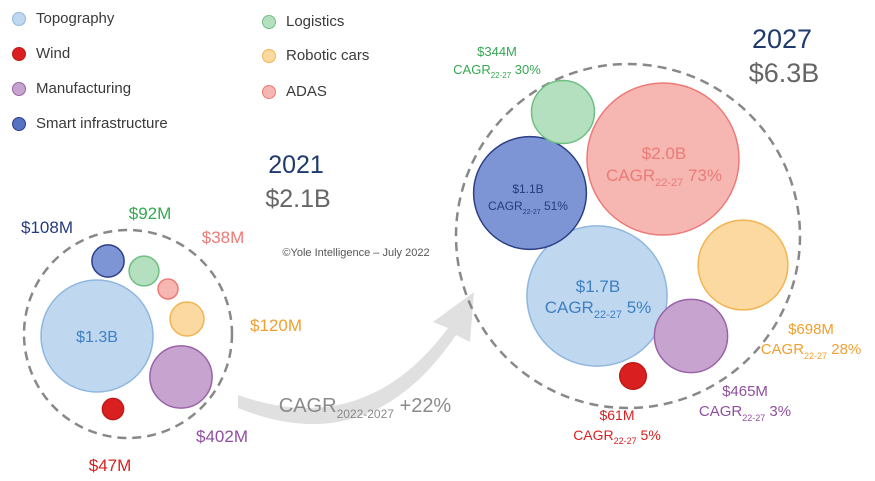 This screenshot has width=875, height=481. Describe the element at coordinates (691, 336) in the screenshot. I see `y2027-bubble-manufacturing` at that location.